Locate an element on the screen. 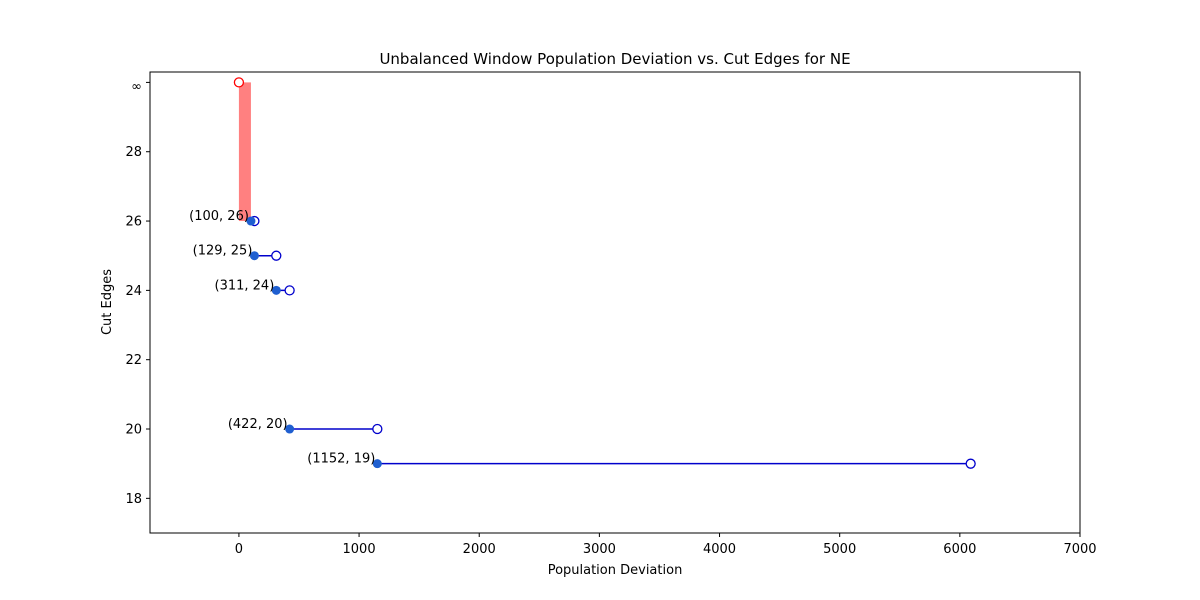 This screenshot has height=600, width=1200. x-tick-label: 4000 is located at coordinates (719, 549).